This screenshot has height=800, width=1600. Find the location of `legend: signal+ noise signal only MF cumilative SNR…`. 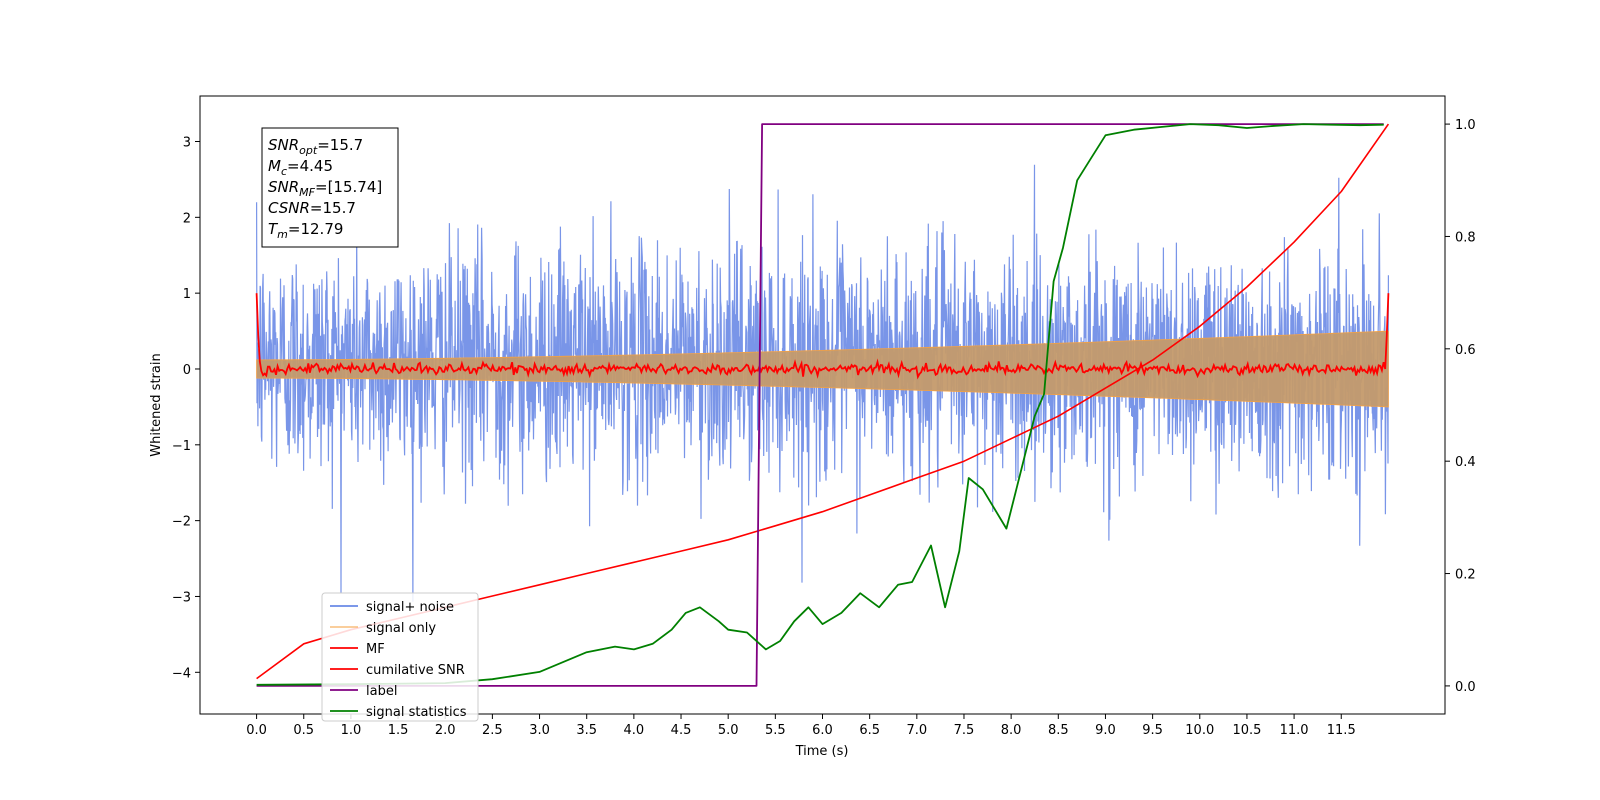

legend: signal+ noise signal only MF cumilative SNR… is located at coordinates (400, 657).